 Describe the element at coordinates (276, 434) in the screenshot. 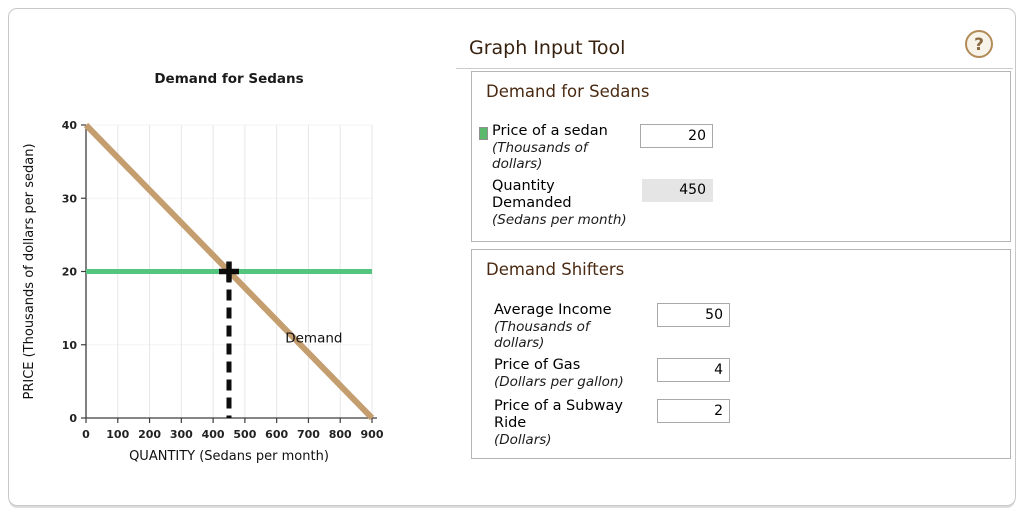

I see `svg-text: 600` at that location.